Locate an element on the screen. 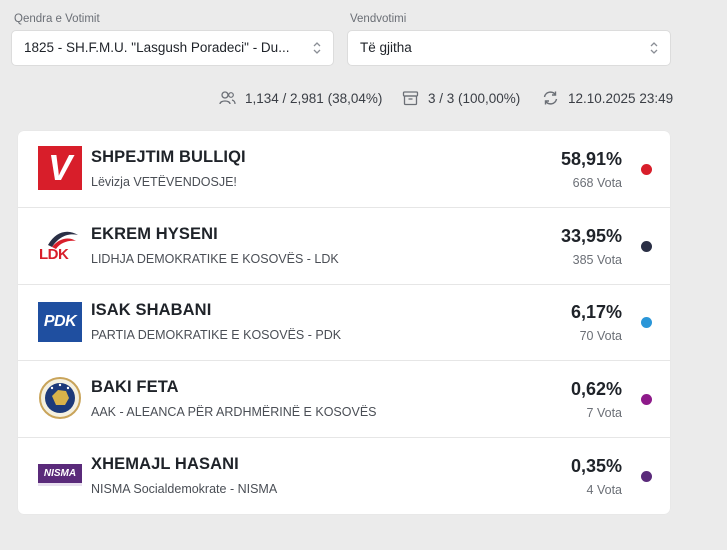  party-name: NISMA Socialdemokrate - NISMA is located at coordinates (184, 489).